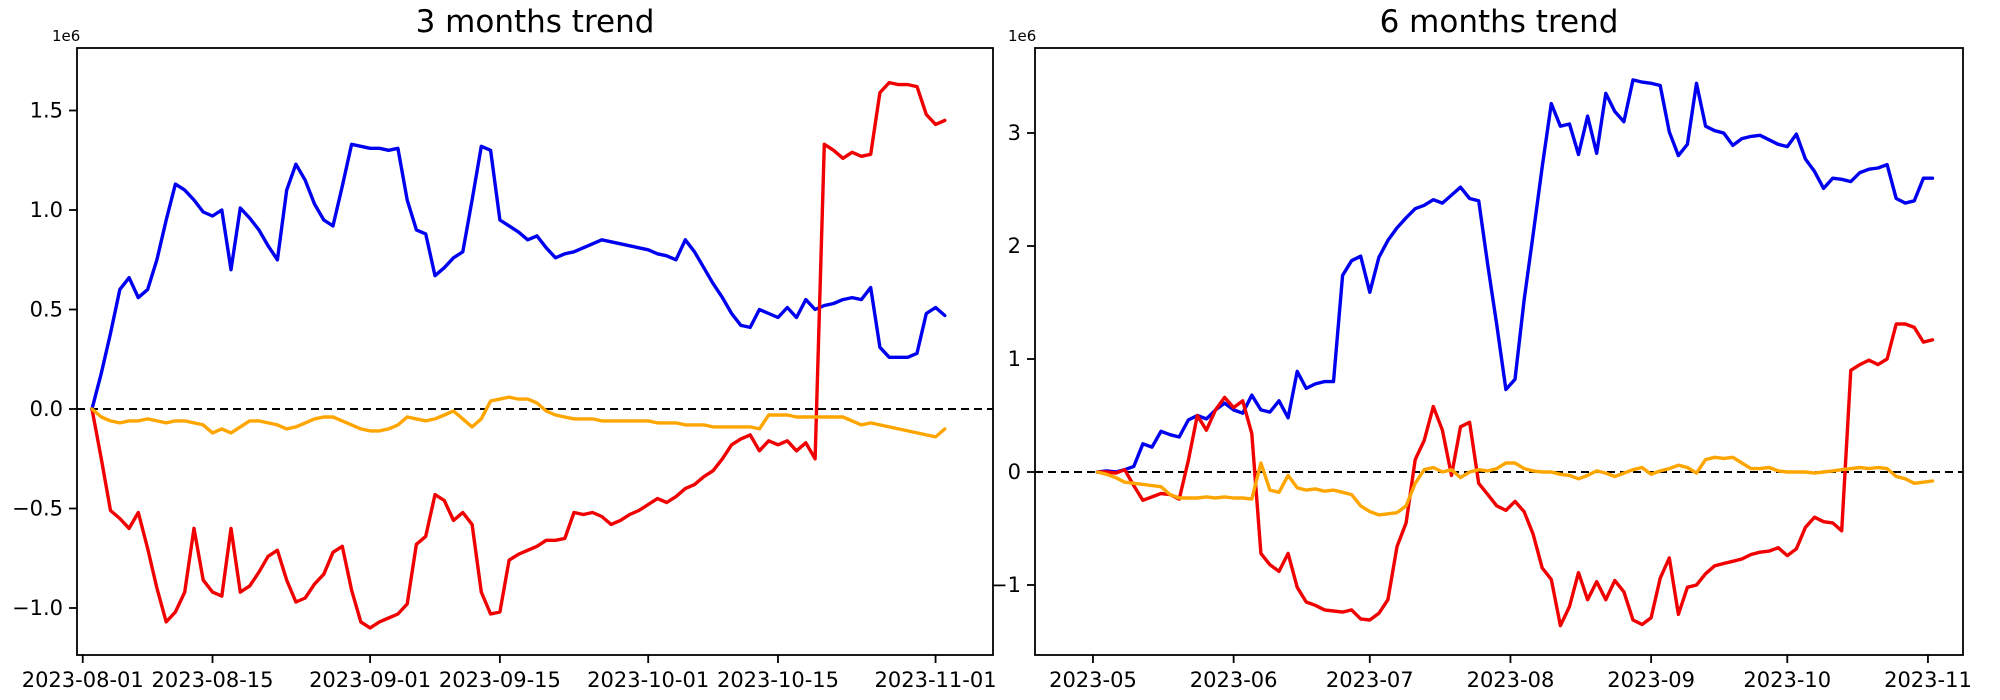 The image size is (2000, 700). What do you see at coordinates (535, 22) in the screenshot?
I see `left-chart-title: 3 months trend` at bounding box center [535, 22].